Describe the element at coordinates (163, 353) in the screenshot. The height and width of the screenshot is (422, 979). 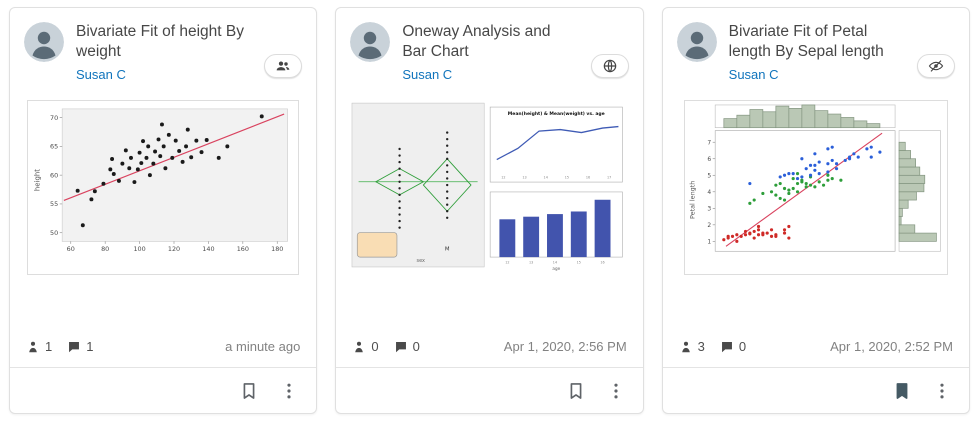
I see `stats-row: 1 1 a minute ago` at that location.